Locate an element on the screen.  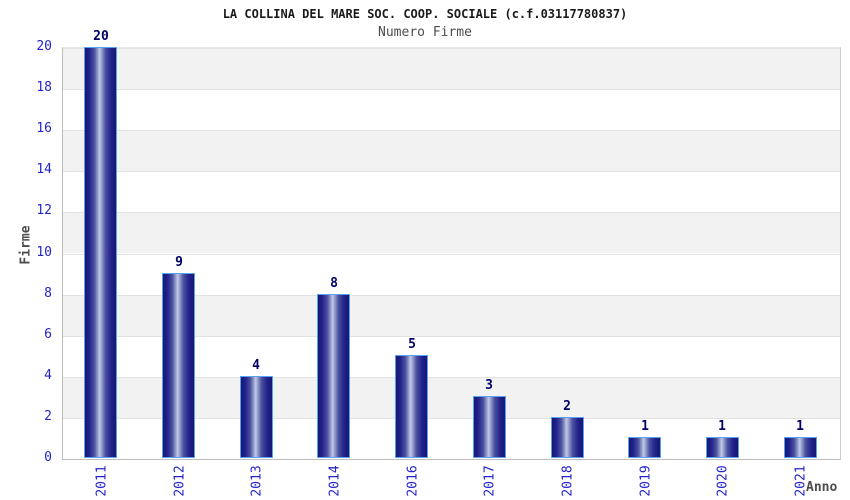
y-tick-label: 8 is located at coordinates (48, 293).